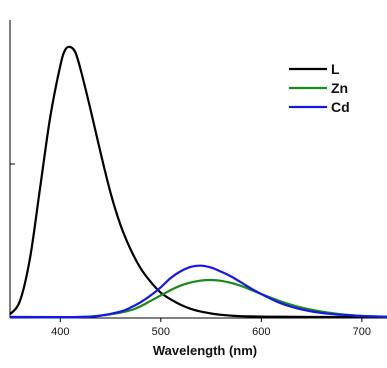 The height and width of the screenshot is (368, 387). Describe the element at coordinates (362, 332) in the screenshot. I see `x-tick-label: 700` at that location.